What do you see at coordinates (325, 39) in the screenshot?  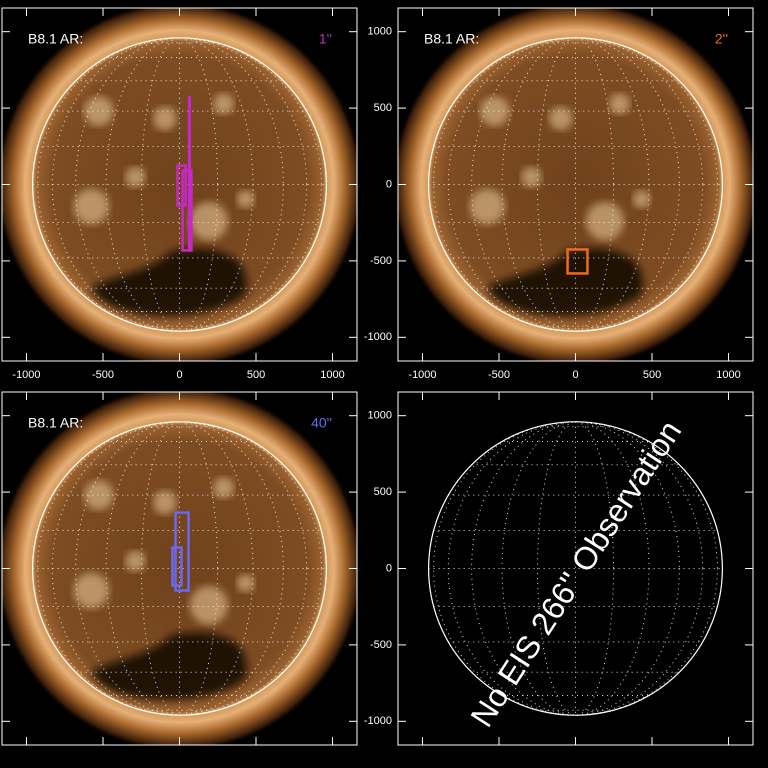 I see `slit-label: 1''` at bounding box center [325, 39].